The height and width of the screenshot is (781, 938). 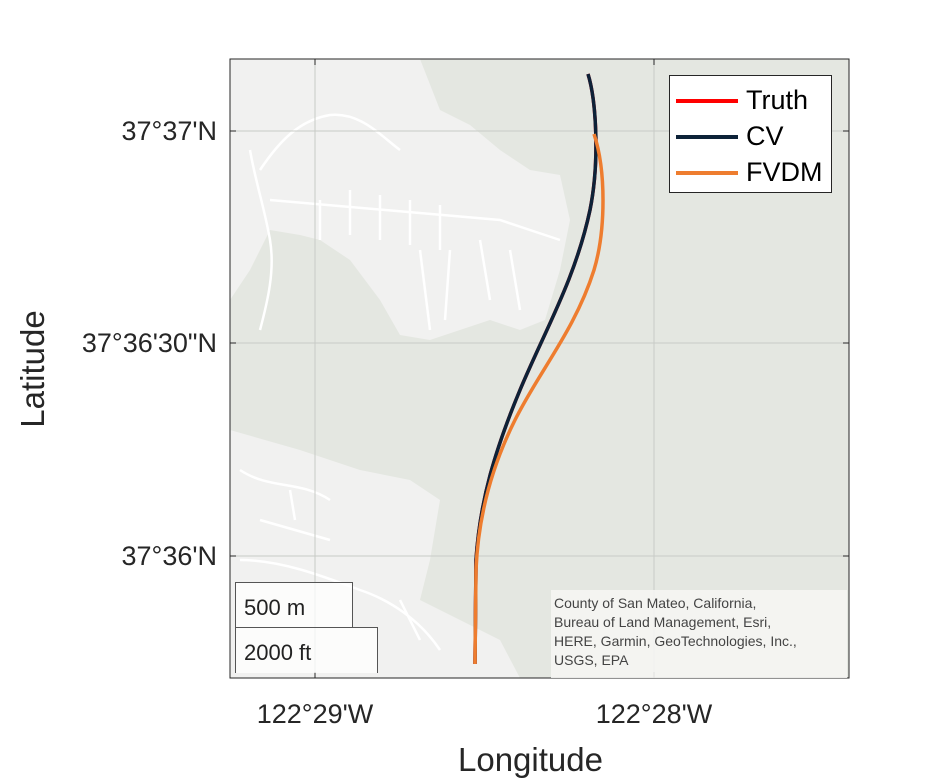 What do you see at coordinates (278, 652) in the screenshot?
I see `scale-bar-imperial-label: 2000 ft` at bounding box center [278, 652].